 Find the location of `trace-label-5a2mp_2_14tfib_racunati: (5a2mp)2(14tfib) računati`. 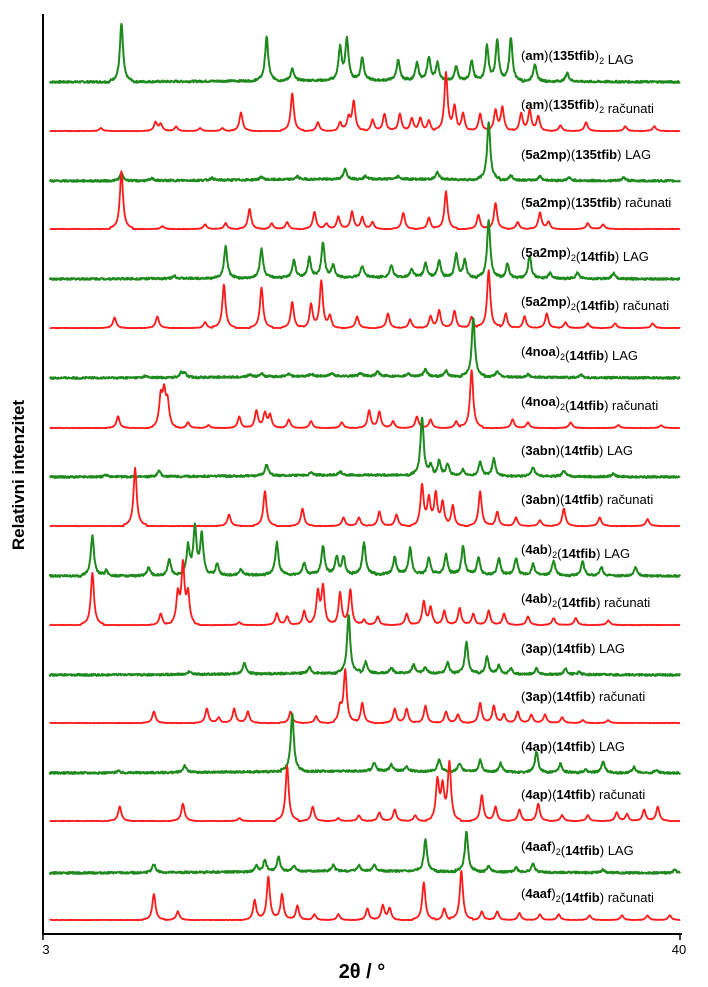

trace-label-5a2mp_2_14tfib_racunati: (5a2mp)2(14tfib) računati is located at coordinates (595, 303).